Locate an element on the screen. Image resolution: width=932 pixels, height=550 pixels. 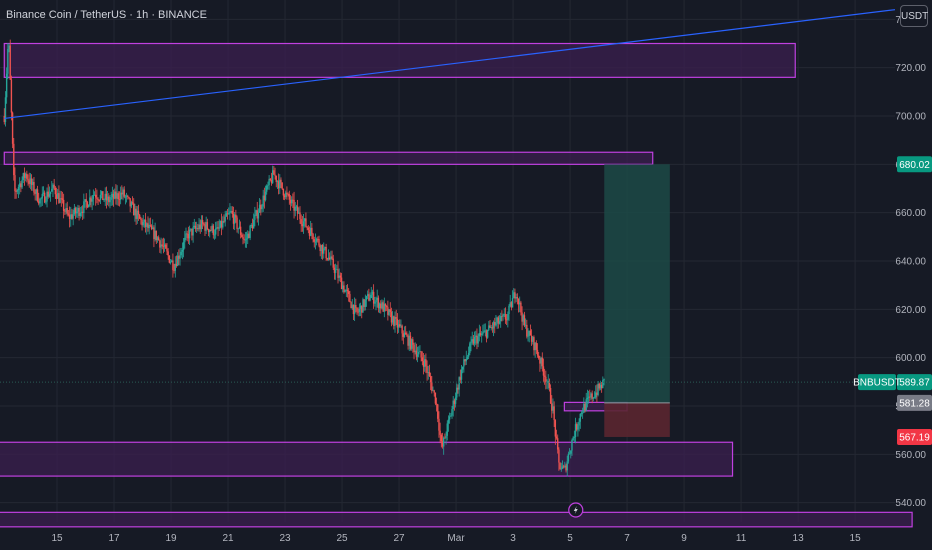
x-tick-label: 23 is located at coordinates (285, 538).